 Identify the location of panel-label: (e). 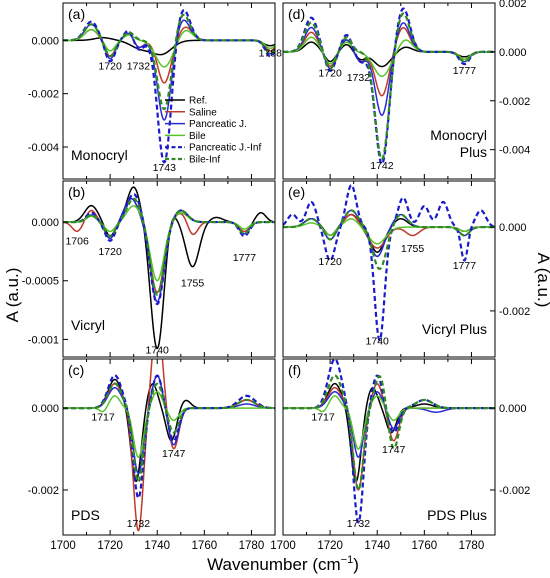
(296, 192).